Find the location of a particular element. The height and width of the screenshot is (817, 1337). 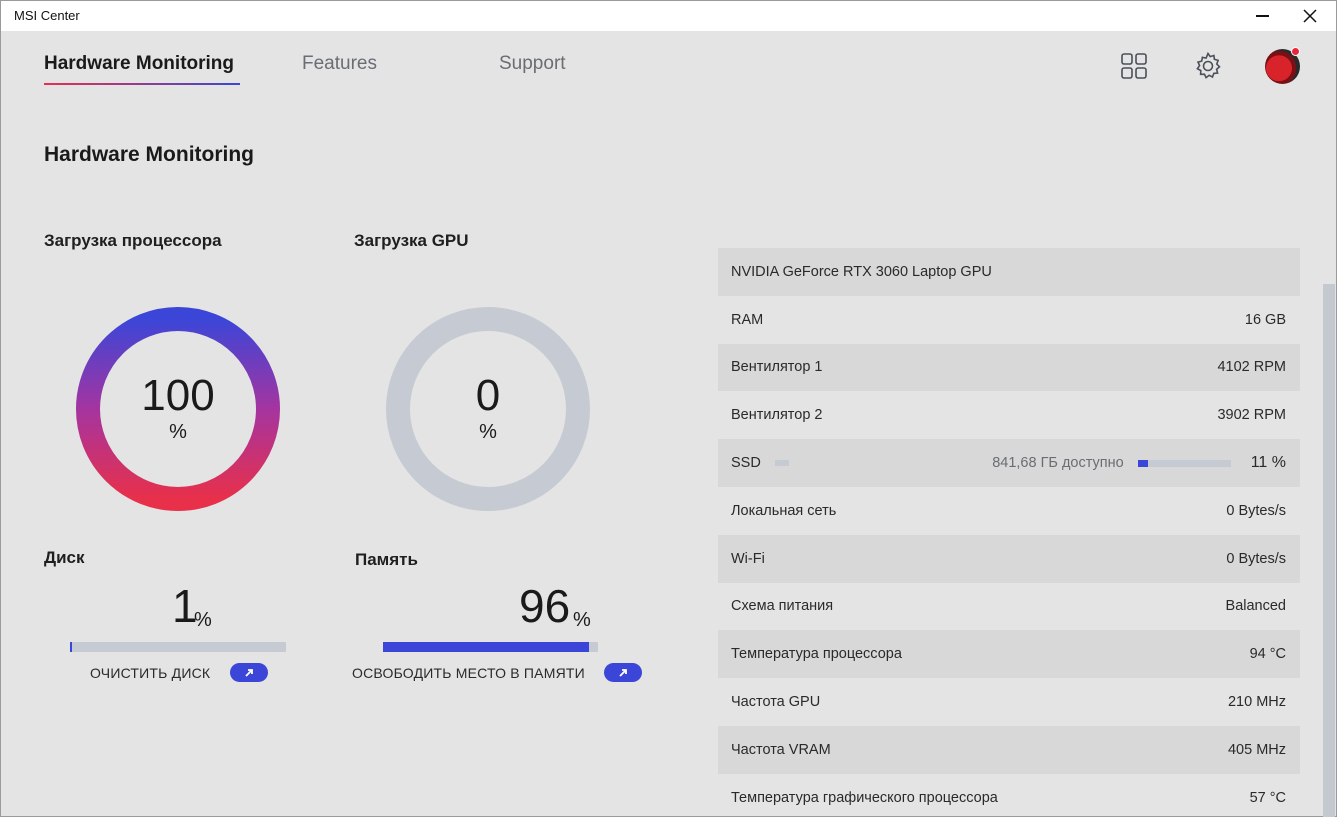

clean-disk-label: ОЧИСТИТЬ ДИСК is located at coordinates (150, 673).